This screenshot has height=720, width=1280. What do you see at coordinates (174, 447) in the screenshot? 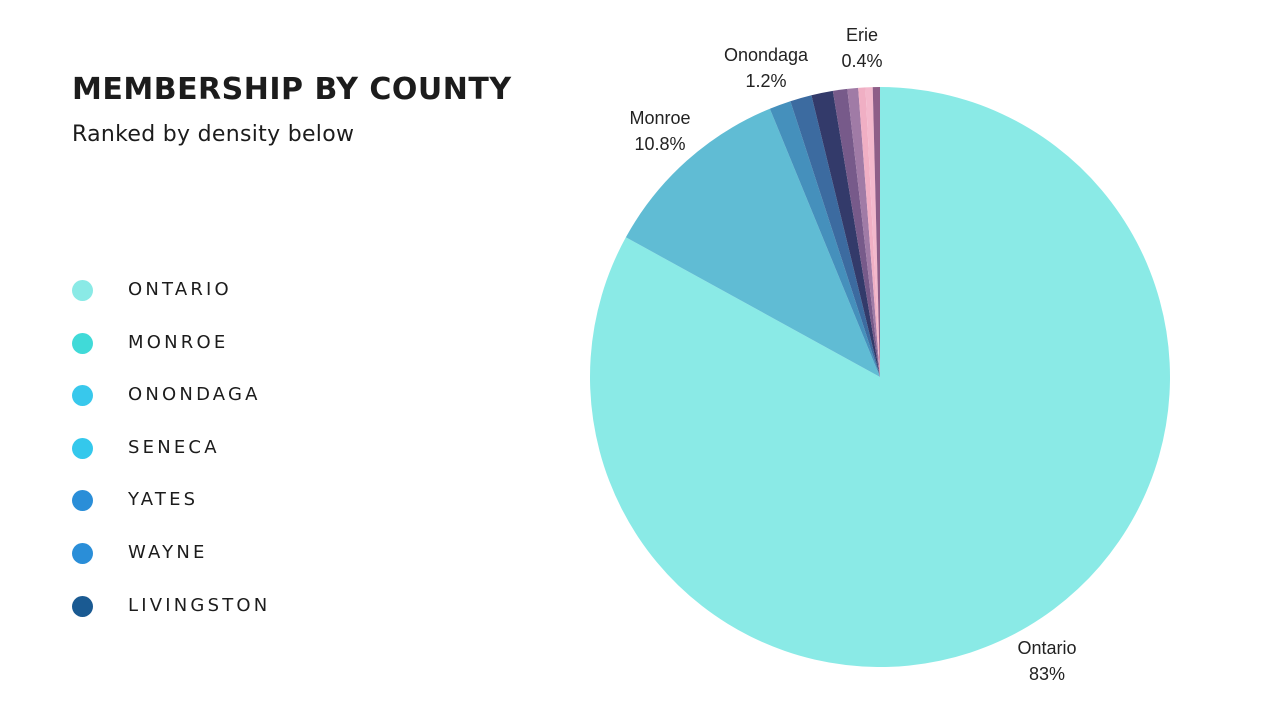
I see `legend-label: SENECA` at bounding box center [174, 447].